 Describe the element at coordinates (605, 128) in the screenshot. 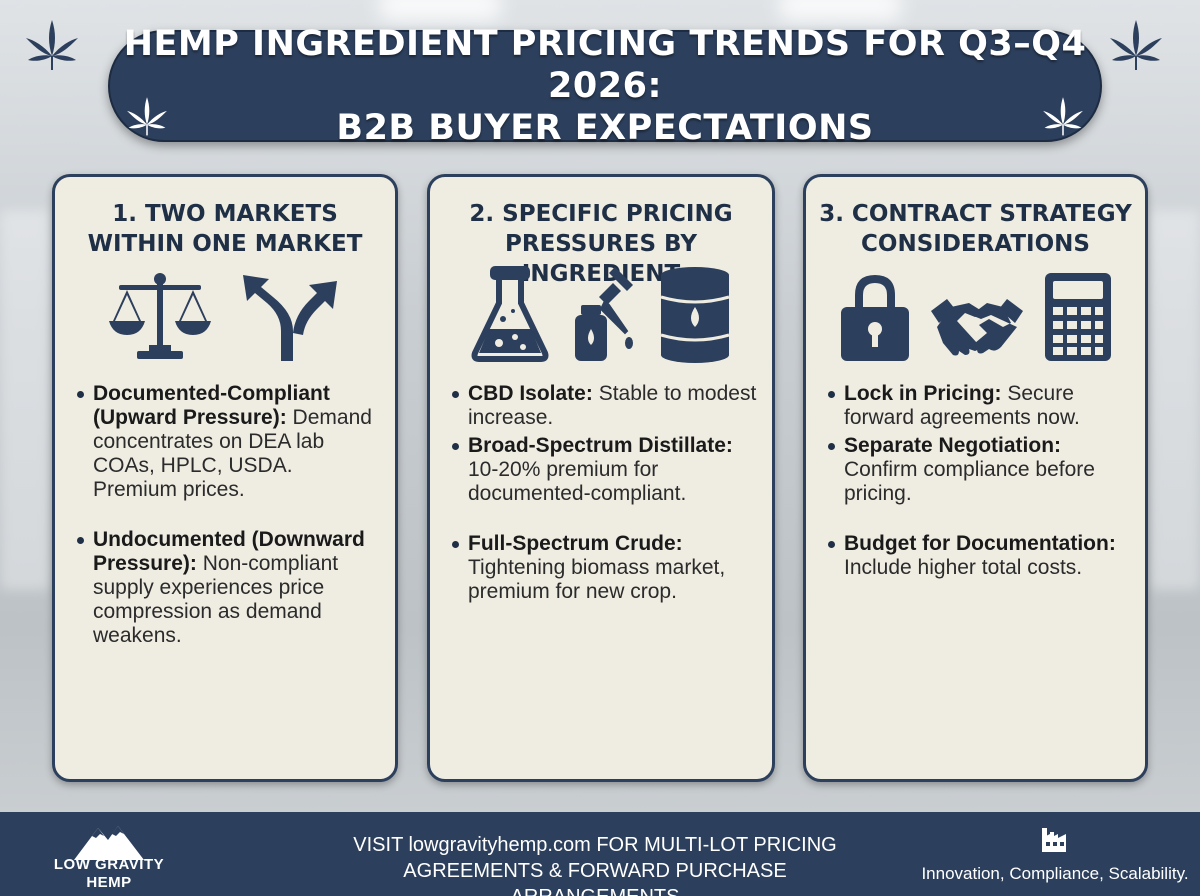

I see `page-title-line2: B2B BUYER EXPECTATIONS` at that location.